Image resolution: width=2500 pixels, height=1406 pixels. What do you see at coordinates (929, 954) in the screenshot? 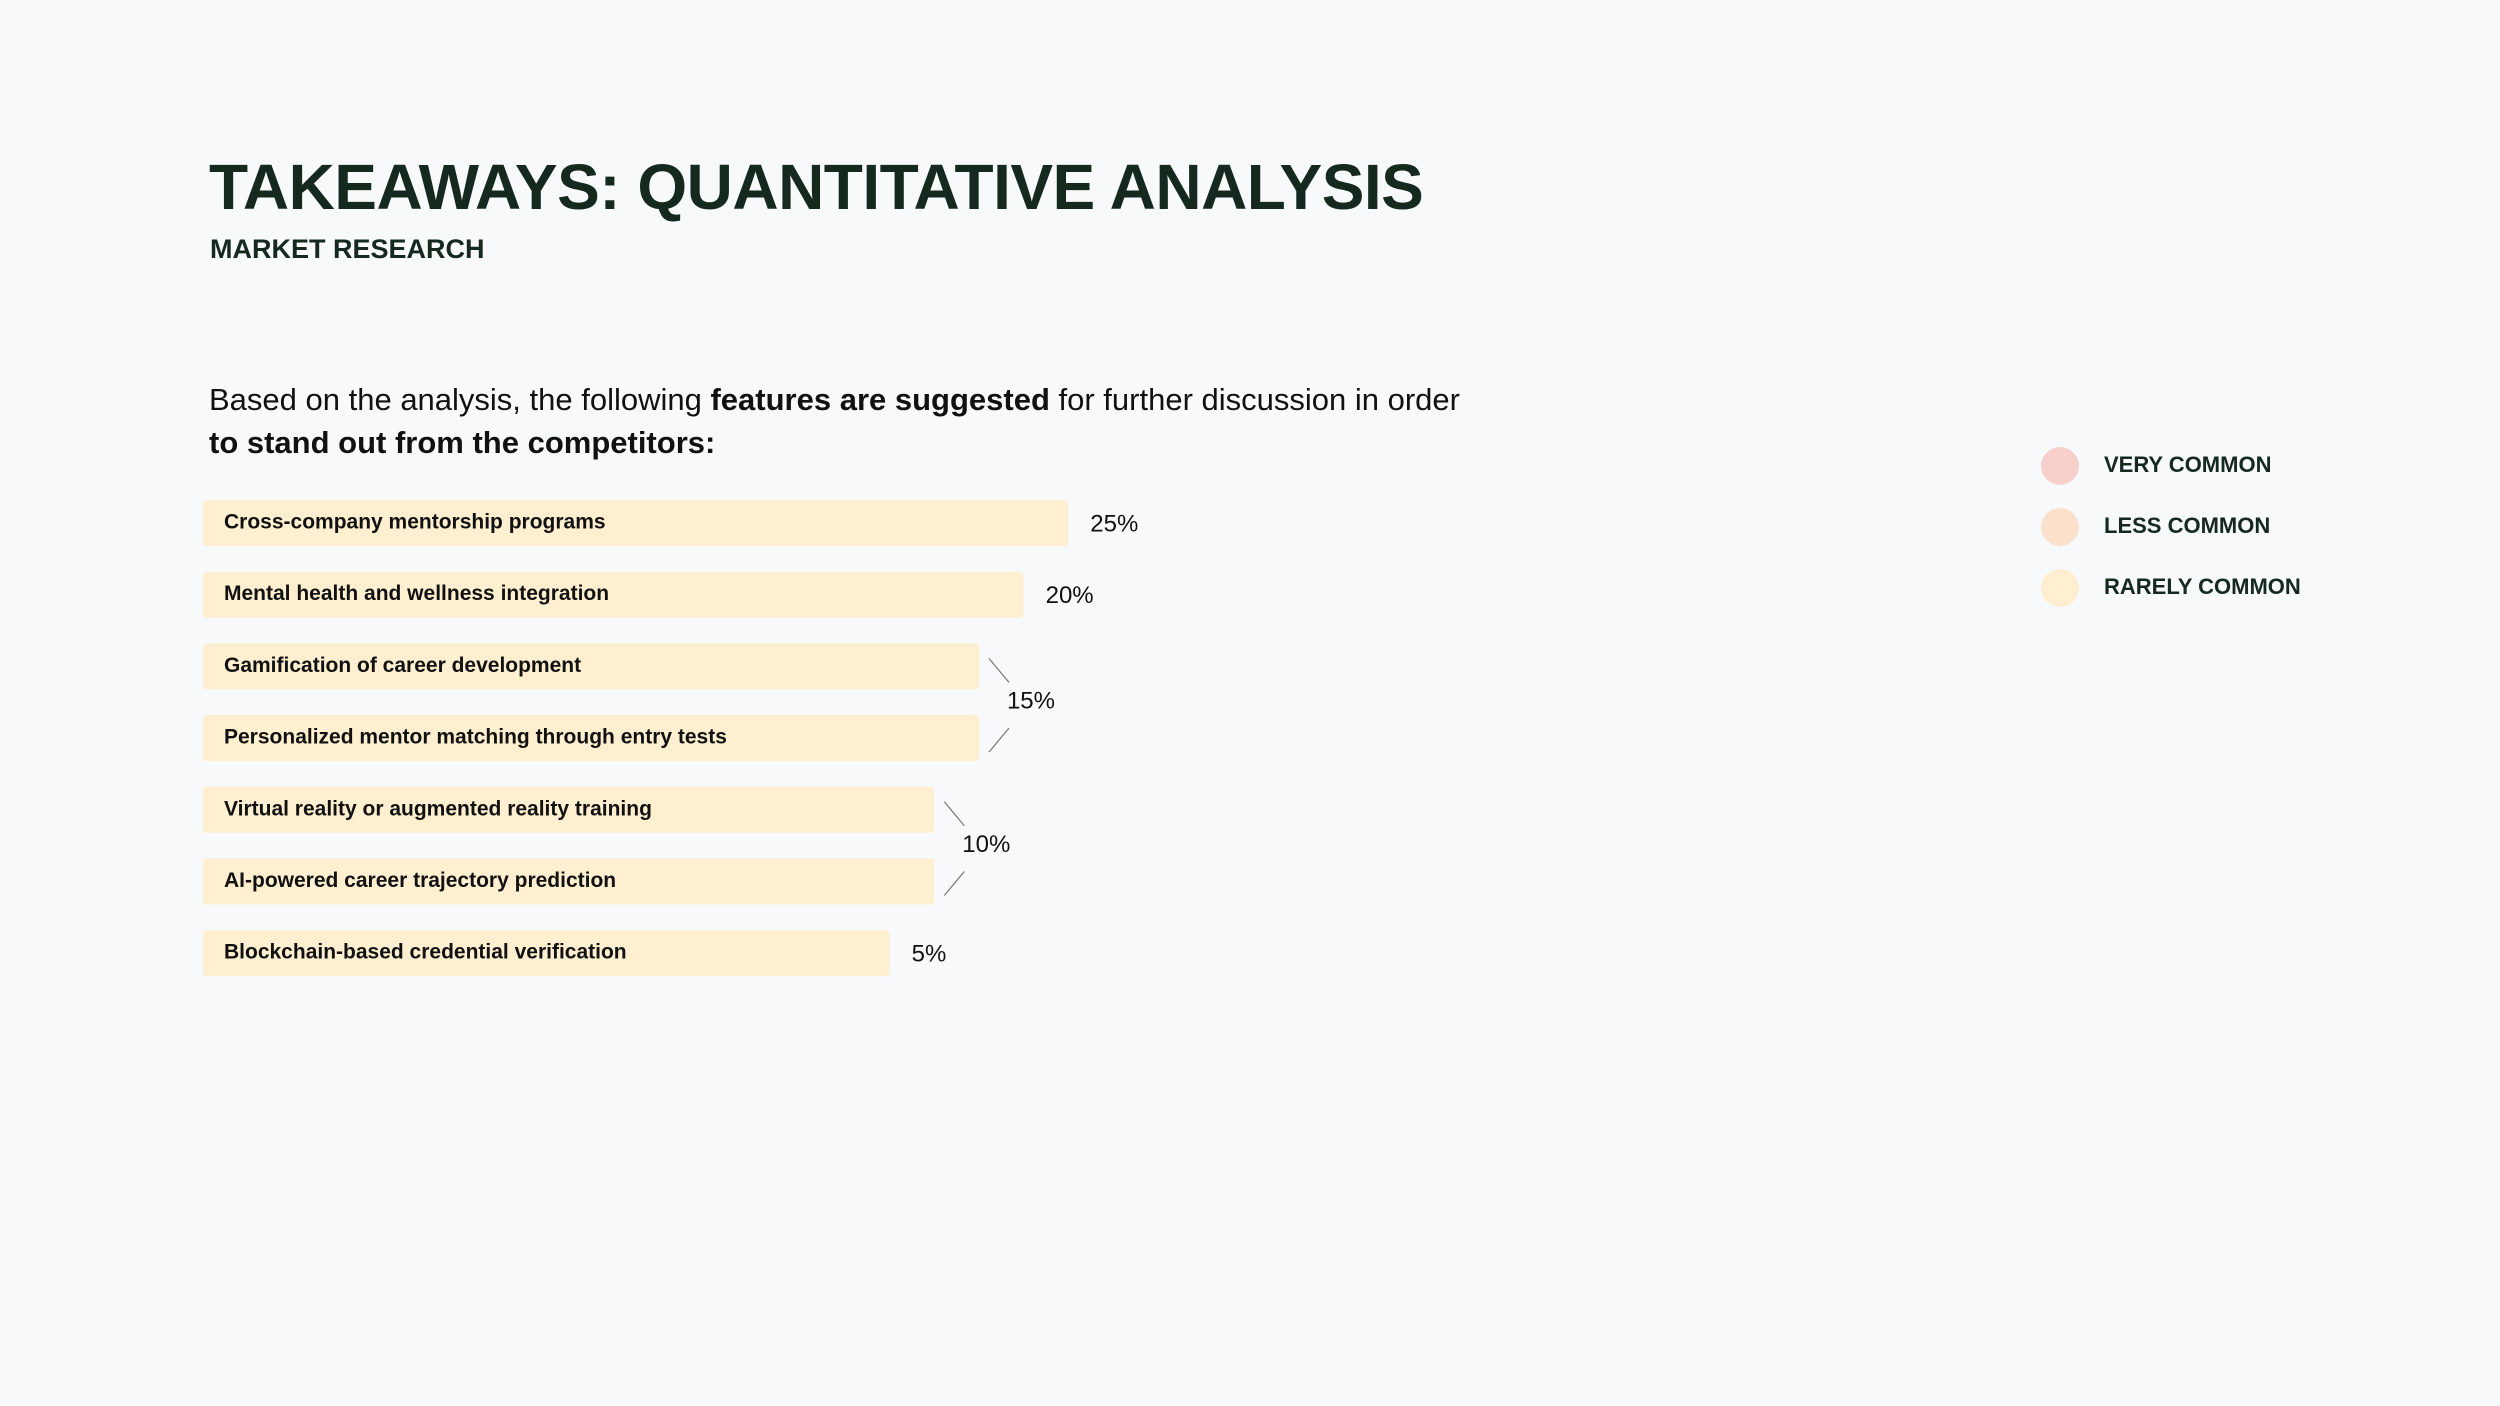
I see `value-label: 5%` at bounding box center [929, 954].